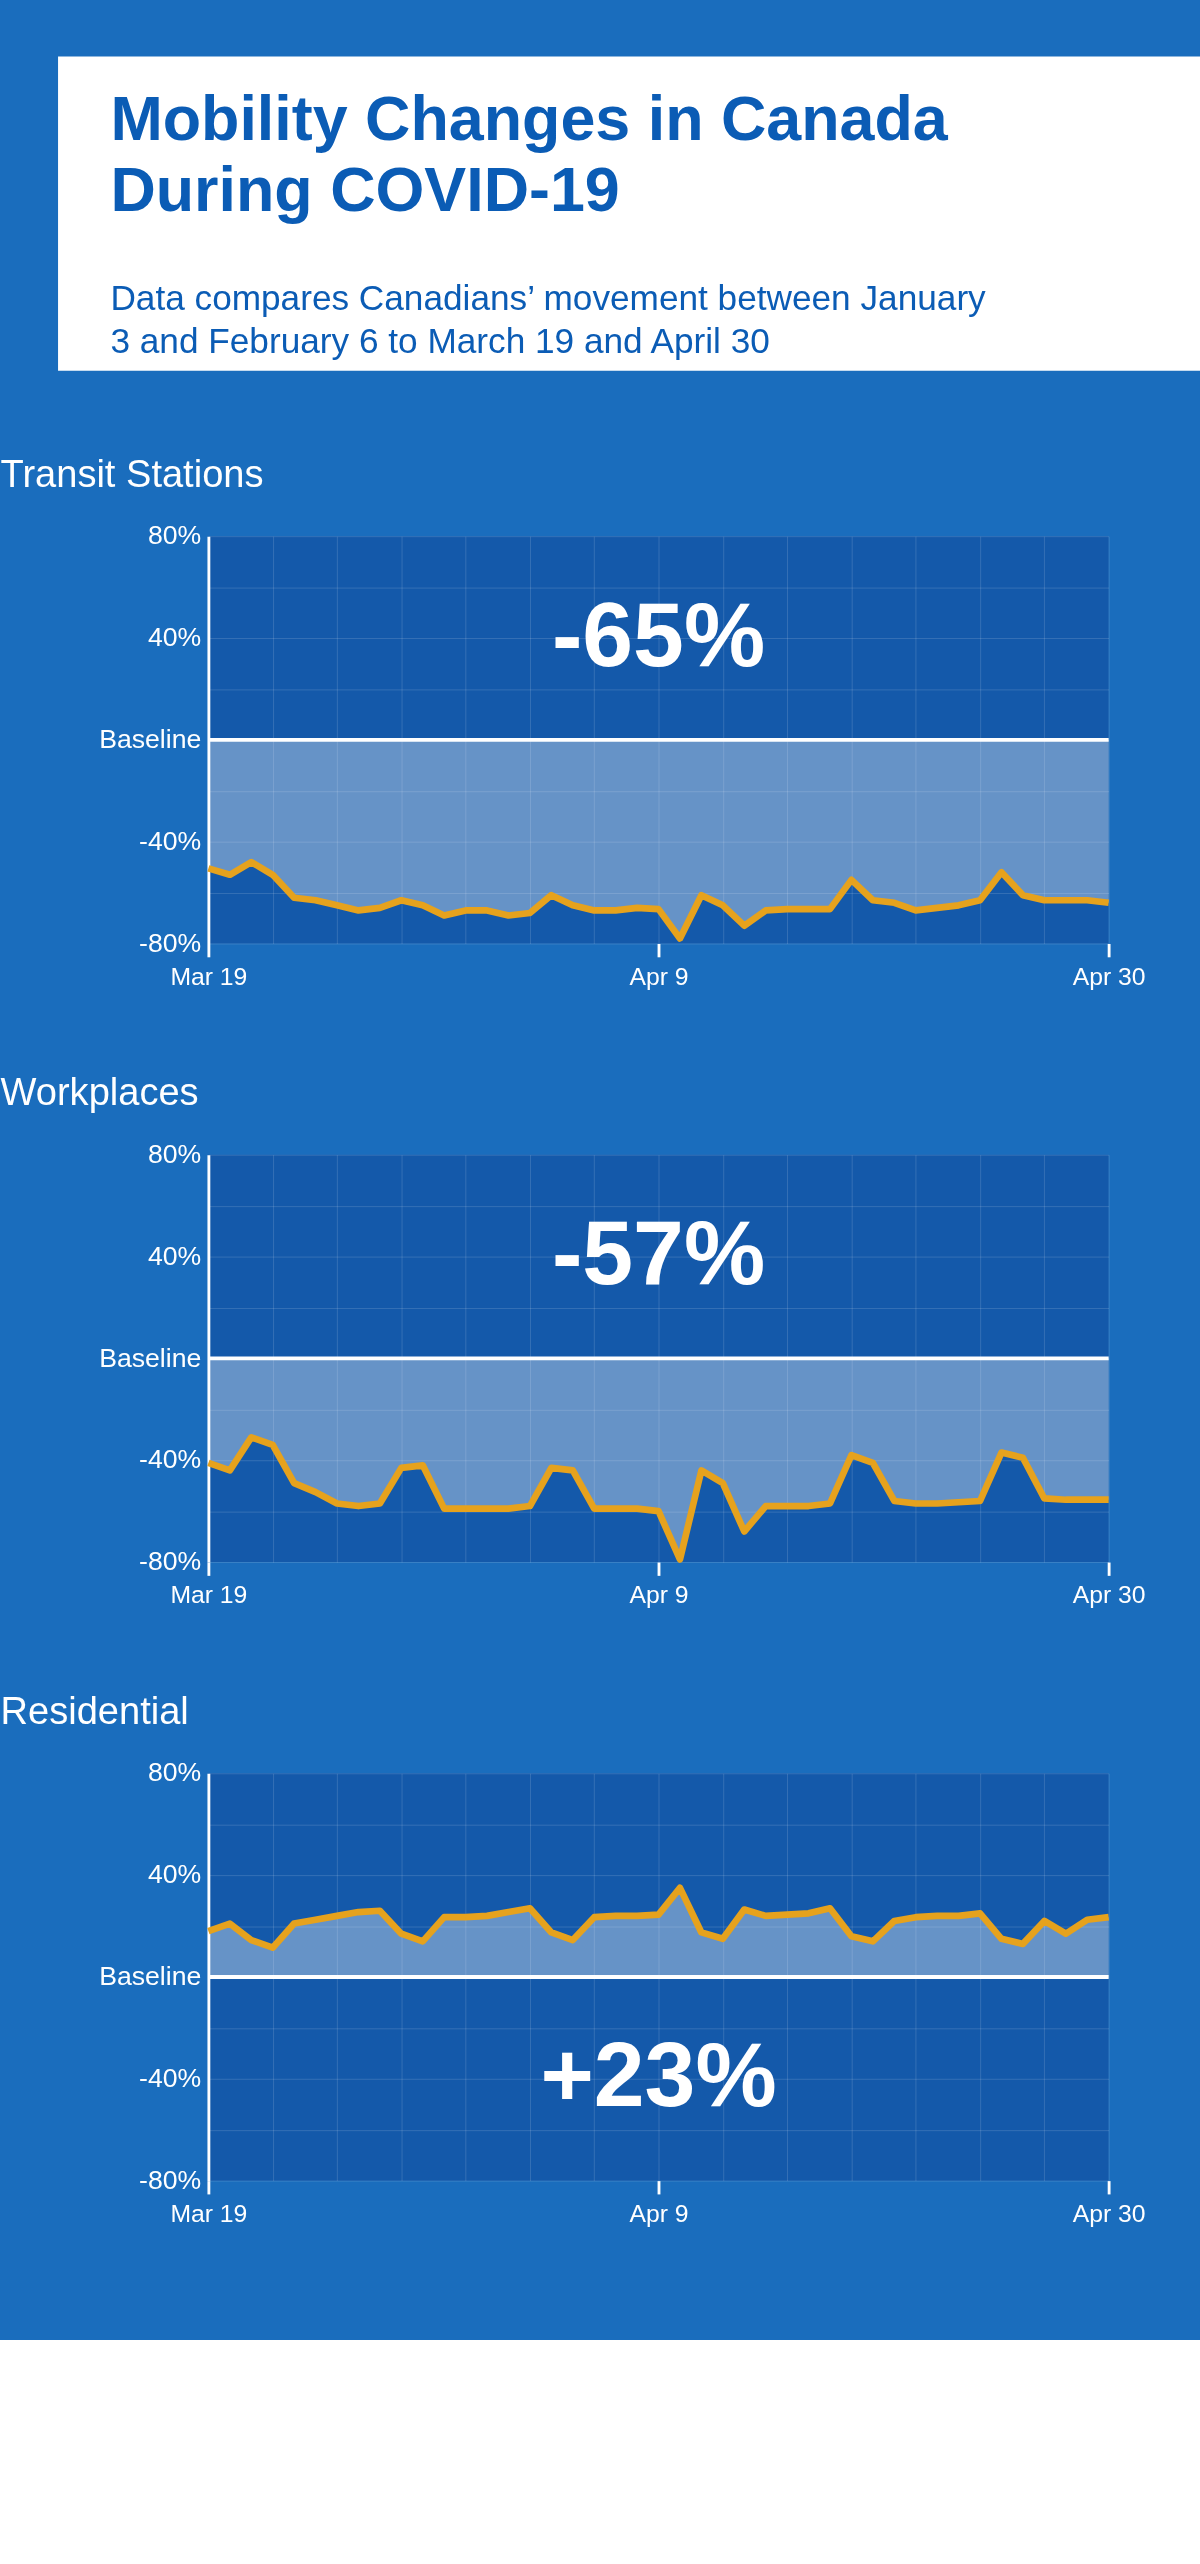 The image size is (1200, 2564). Describe the element at coordinates (529, 153) in the screenshot. I see `text: Mobility Changes in Canada During COVID-19` at that location.